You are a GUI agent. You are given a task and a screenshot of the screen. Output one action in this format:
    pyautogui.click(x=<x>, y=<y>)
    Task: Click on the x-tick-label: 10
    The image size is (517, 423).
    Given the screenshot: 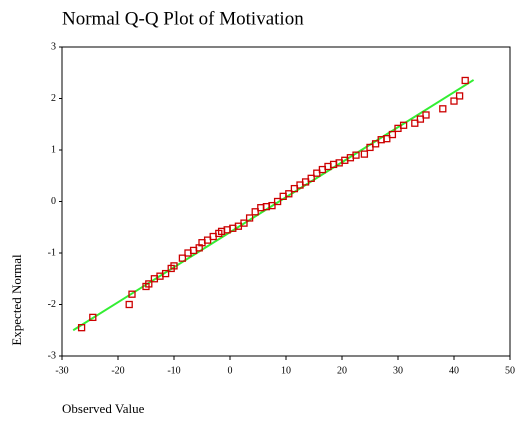 What is the action you would take?
    pyautogui.click(x=286, y=370)
    